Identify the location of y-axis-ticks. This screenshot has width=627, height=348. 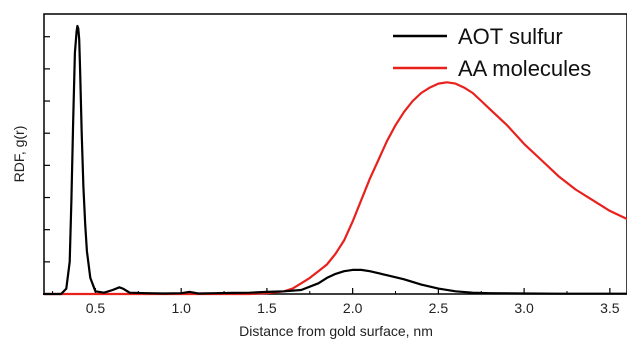
(47, 149).